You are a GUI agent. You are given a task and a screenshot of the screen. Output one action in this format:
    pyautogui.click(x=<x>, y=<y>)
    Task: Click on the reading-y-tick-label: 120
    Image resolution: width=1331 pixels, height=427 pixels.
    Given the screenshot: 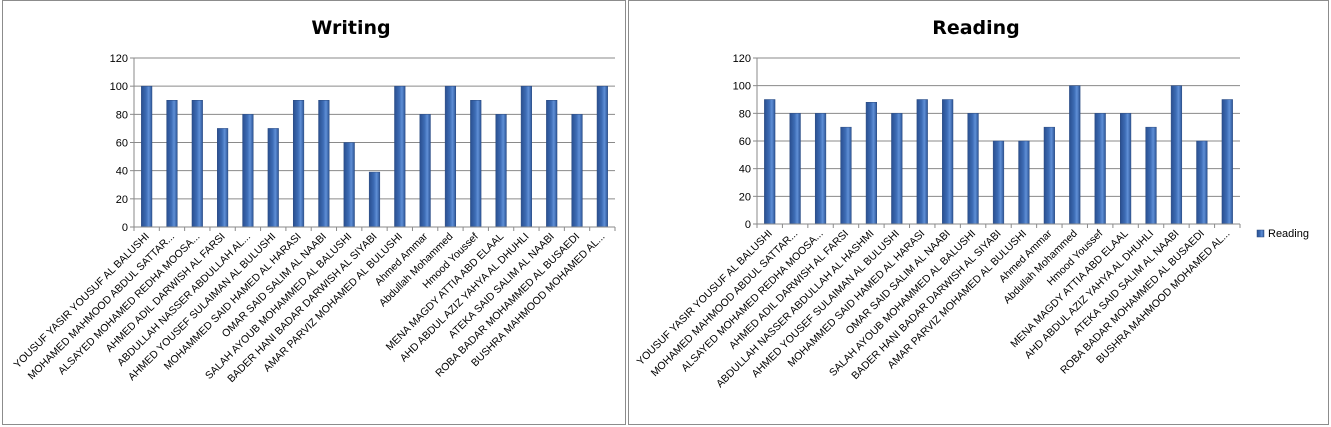 What is the action you would take?
    pyautogui.click(x=742, y=59)
    